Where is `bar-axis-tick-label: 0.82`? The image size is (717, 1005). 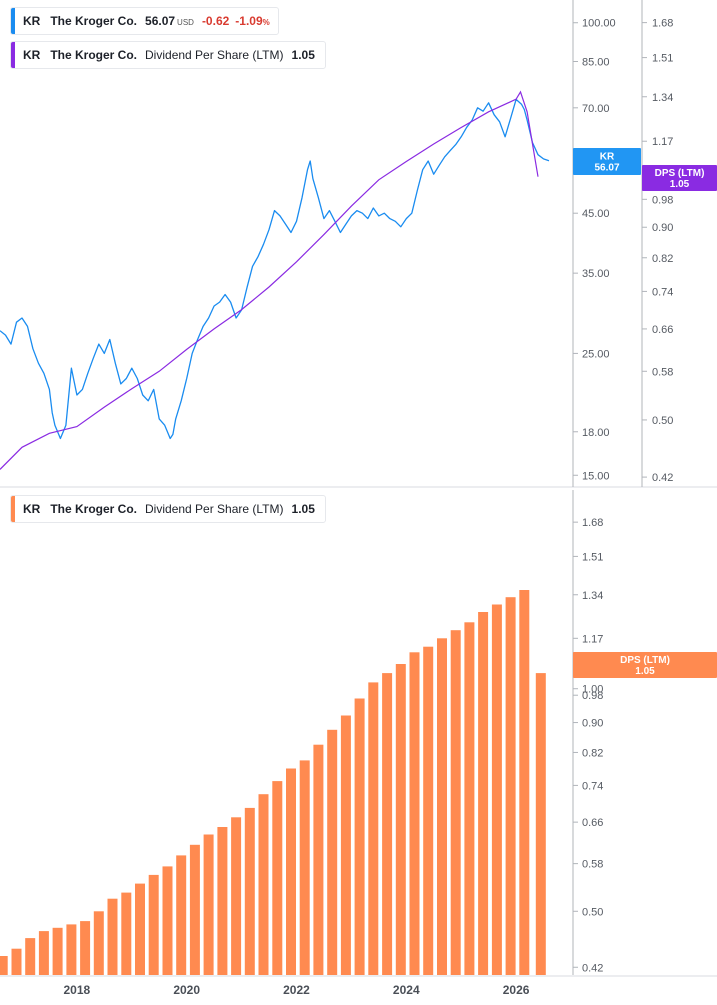 bar-axis-tick-label: 0.82 is located at coordinates (592, 753).